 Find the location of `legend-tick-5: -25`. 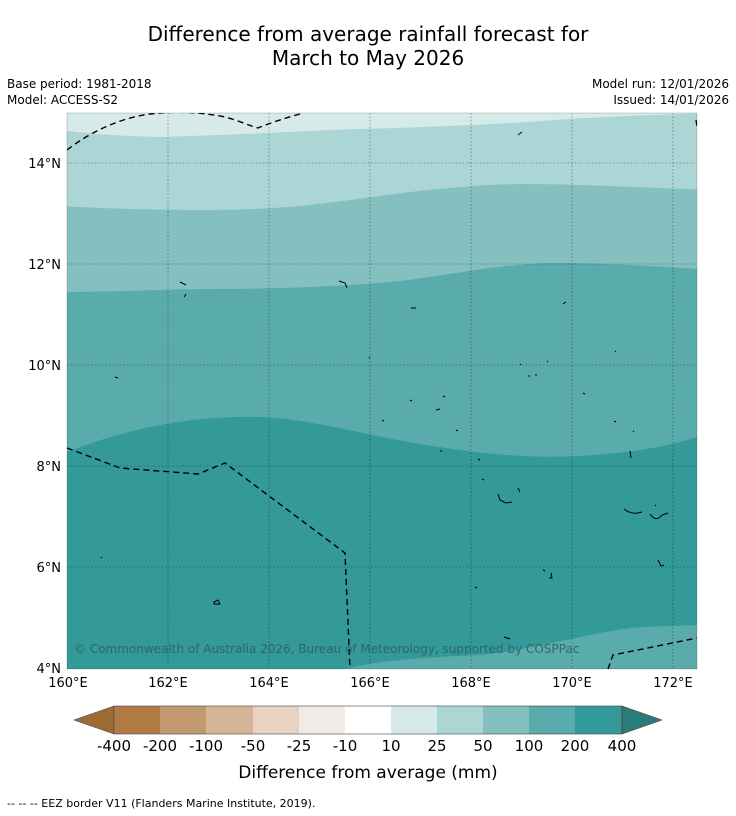

legend-tick-5: -25 is located at coordinates (299, 746).